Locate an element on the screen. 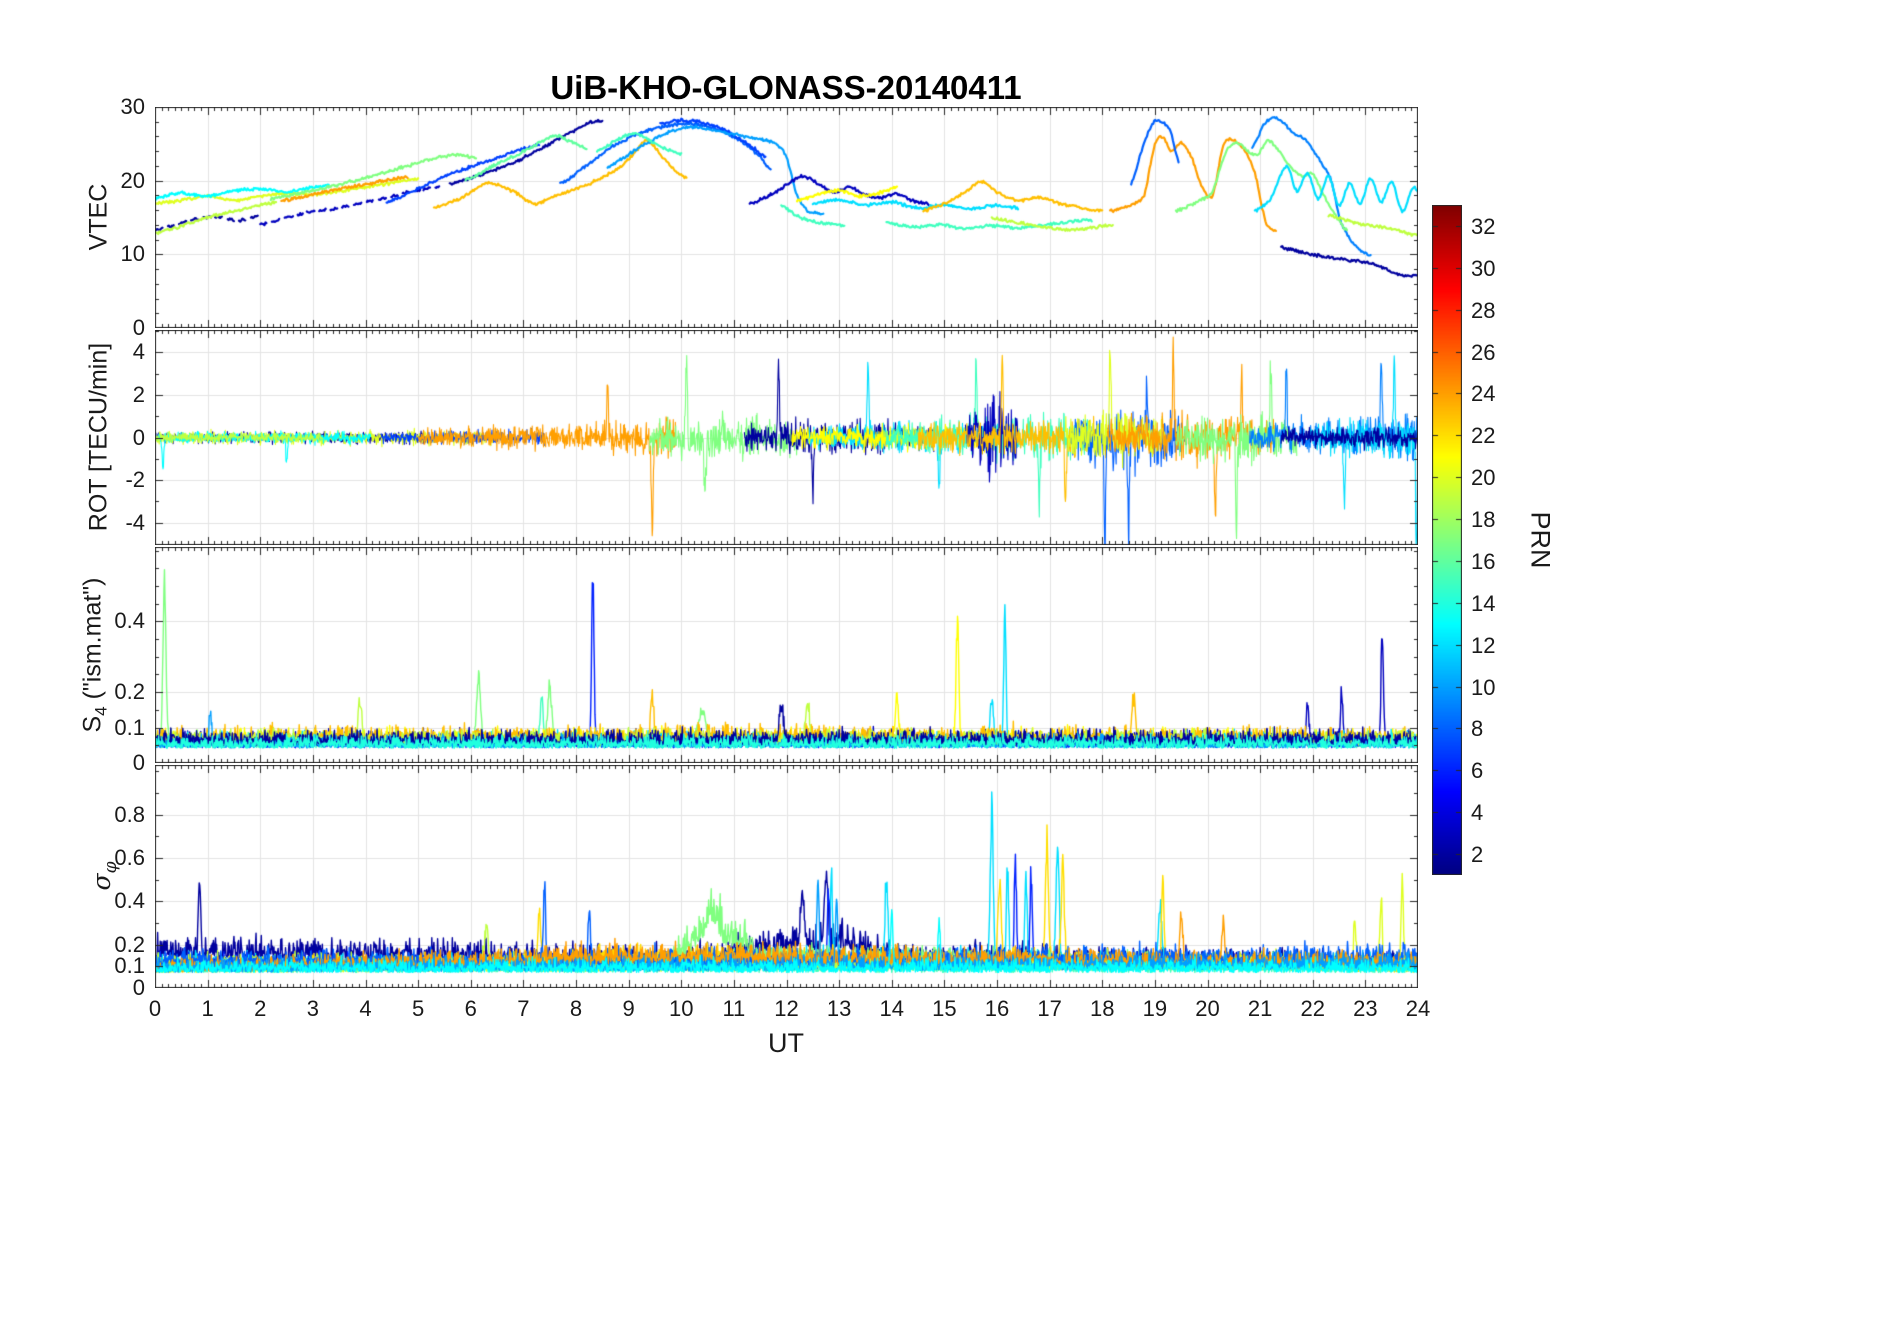 Image resolution: width=1902 pixels, height=1330 pixels. x-tick-label: 17 is located at coordinates (1049, 1008).